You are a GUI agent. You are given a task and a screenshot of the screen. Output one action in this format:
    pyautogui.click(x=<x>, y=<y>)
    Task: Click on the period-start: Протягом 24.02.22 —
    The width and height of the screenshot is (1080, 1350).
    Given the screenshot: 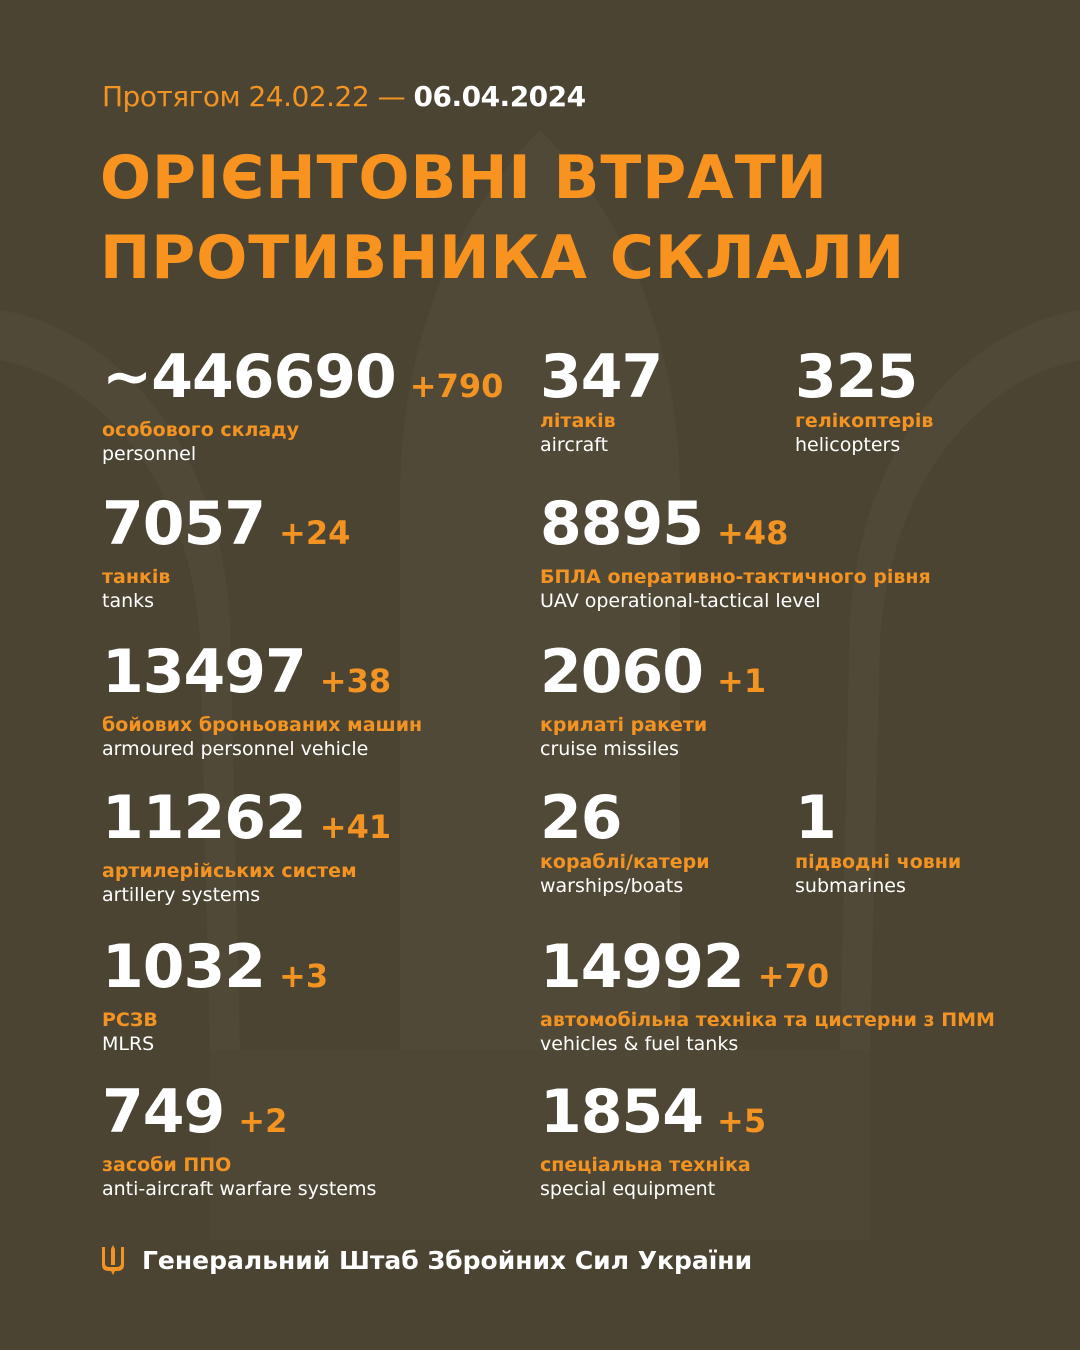 What is the action you would take?
    pyautogui.click(x=254, y=96)
    